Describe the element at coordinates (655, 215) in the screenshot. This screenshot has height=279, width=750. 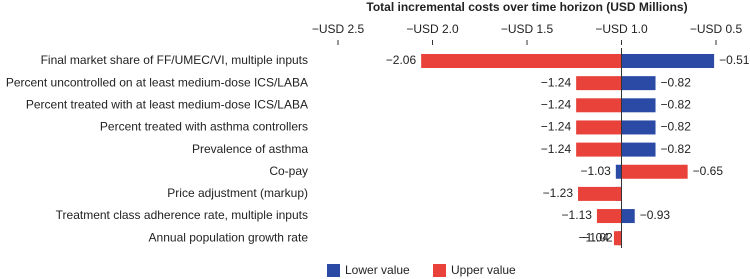
I see `value-label: −0.93` at that location.